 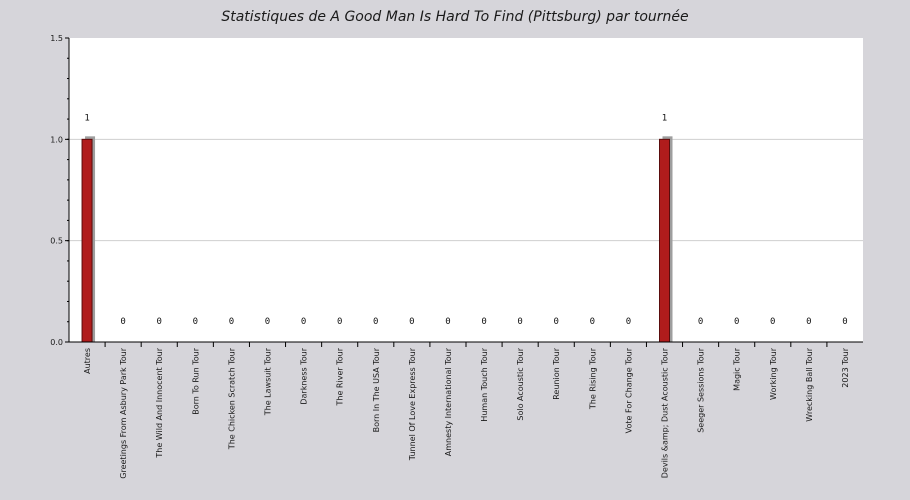 What do you see at coordinates (701, 389) in the screenshot?
I see `x-category-label: Seeger Sessions Tour` at bounding box center [701, 389].